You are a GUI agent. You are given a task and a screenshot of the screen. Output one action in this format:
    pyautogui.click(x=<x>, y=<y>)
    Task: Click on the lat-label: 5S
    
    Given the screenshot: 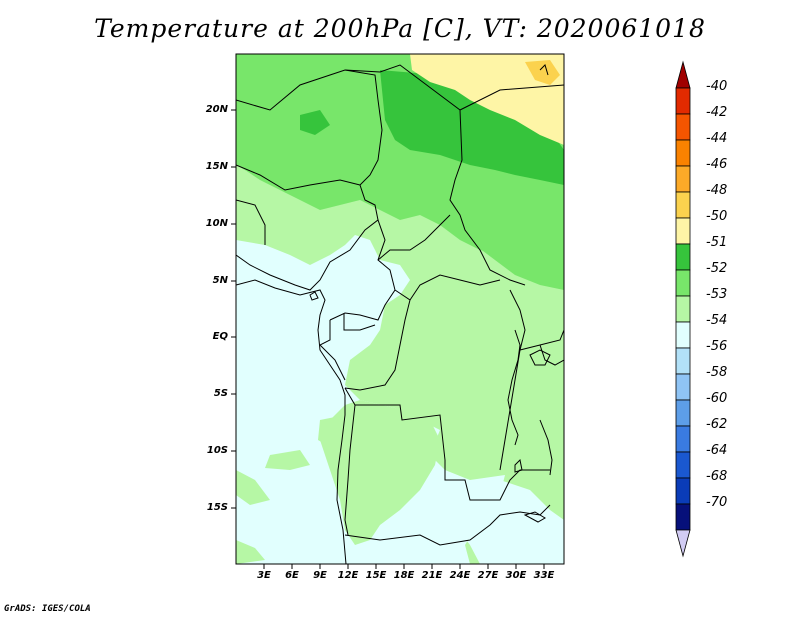 What is the action you would take?
    pyautogui.click(x=220, y=393)
    